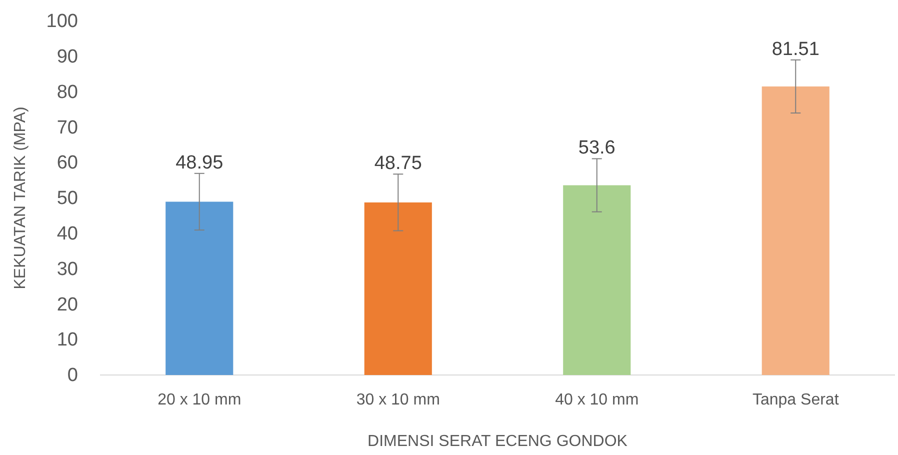 The width and height of the screenshot is (898, 455). Describe the element at coordinates (72, 375) in the screenshot. I see `y-tick-label: 0` at that location.